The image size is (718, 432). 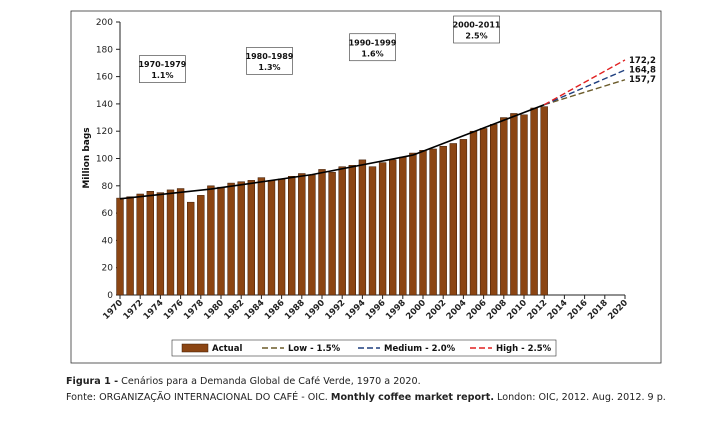 What do you see at coordinates (108, 269) in the screenshot?
I see `y-tick-label: 20` at bounding box center [108, 269].